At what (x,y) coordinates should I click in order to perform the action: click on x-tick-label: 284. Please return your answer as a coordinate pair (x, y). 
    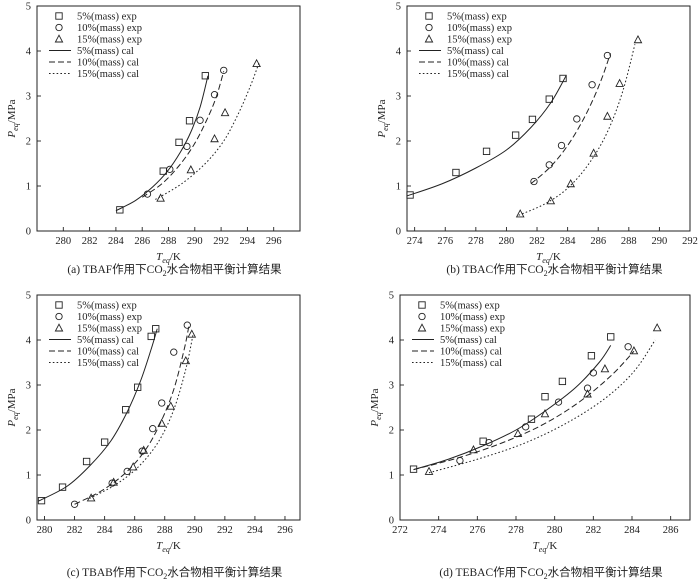
    Looking at the image, I should click on (568, 241).